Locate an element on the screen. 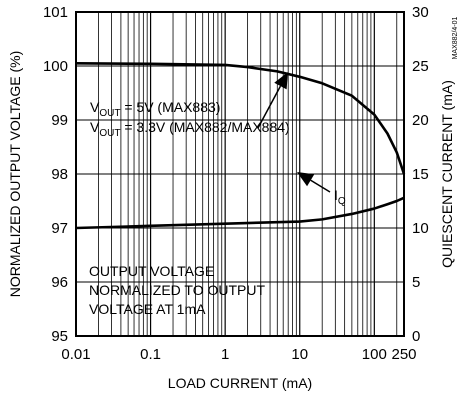 This screenshot has width=464, height=400. y-right-tick-label: 0 is located at coordinates (416, 336).